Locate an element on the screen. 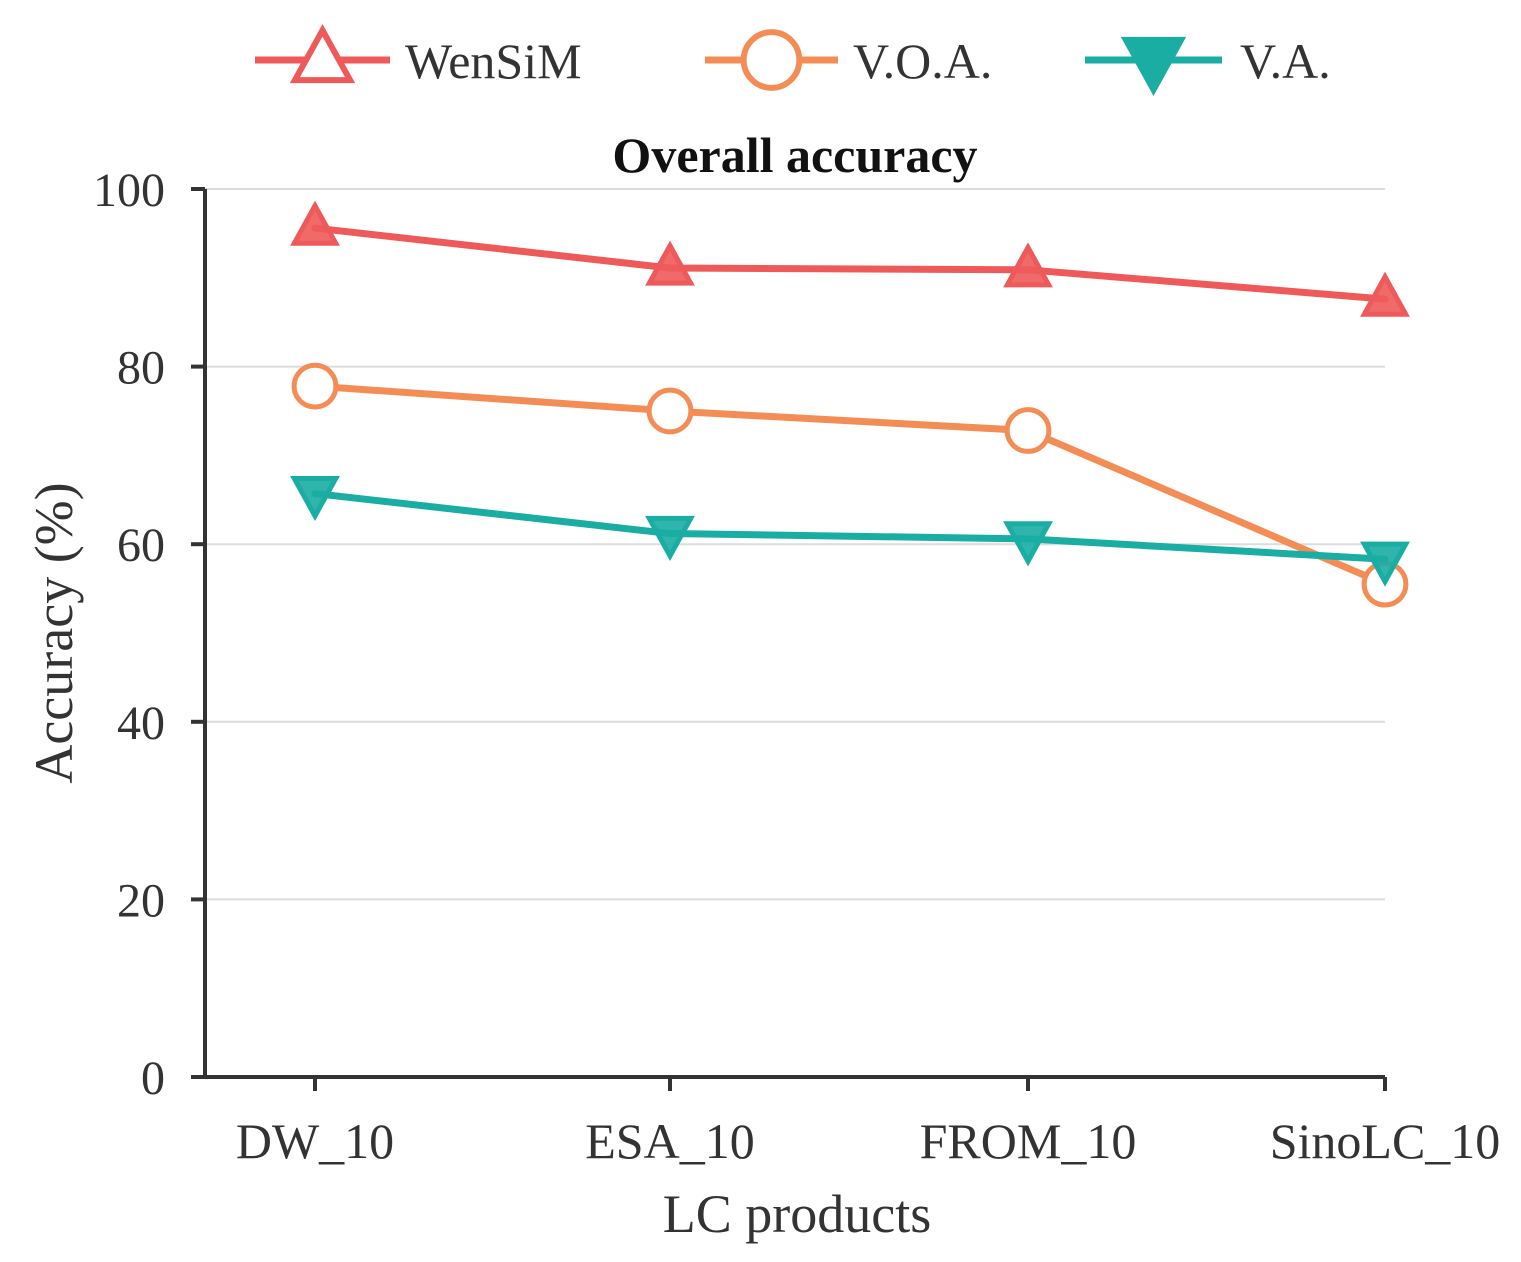 The image size is (1521, 1262). series-V.O.A. is located at coordinates (850, 485).